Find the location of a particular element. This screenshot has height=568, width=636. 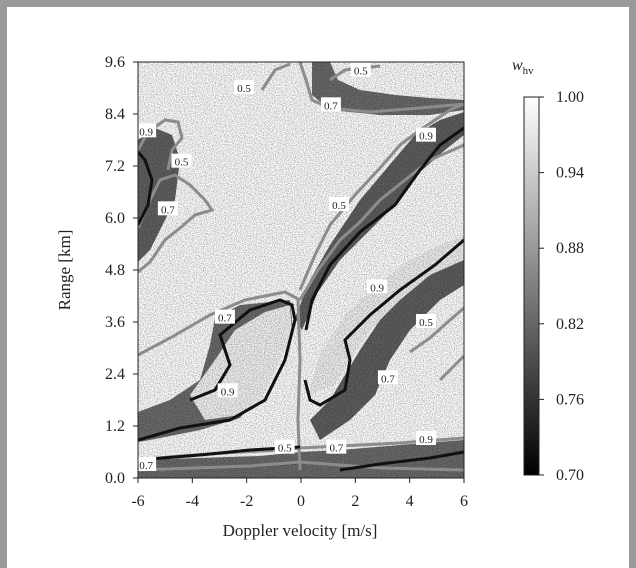

y-tick-label: 1.2 is located at coordinates (115, 426).